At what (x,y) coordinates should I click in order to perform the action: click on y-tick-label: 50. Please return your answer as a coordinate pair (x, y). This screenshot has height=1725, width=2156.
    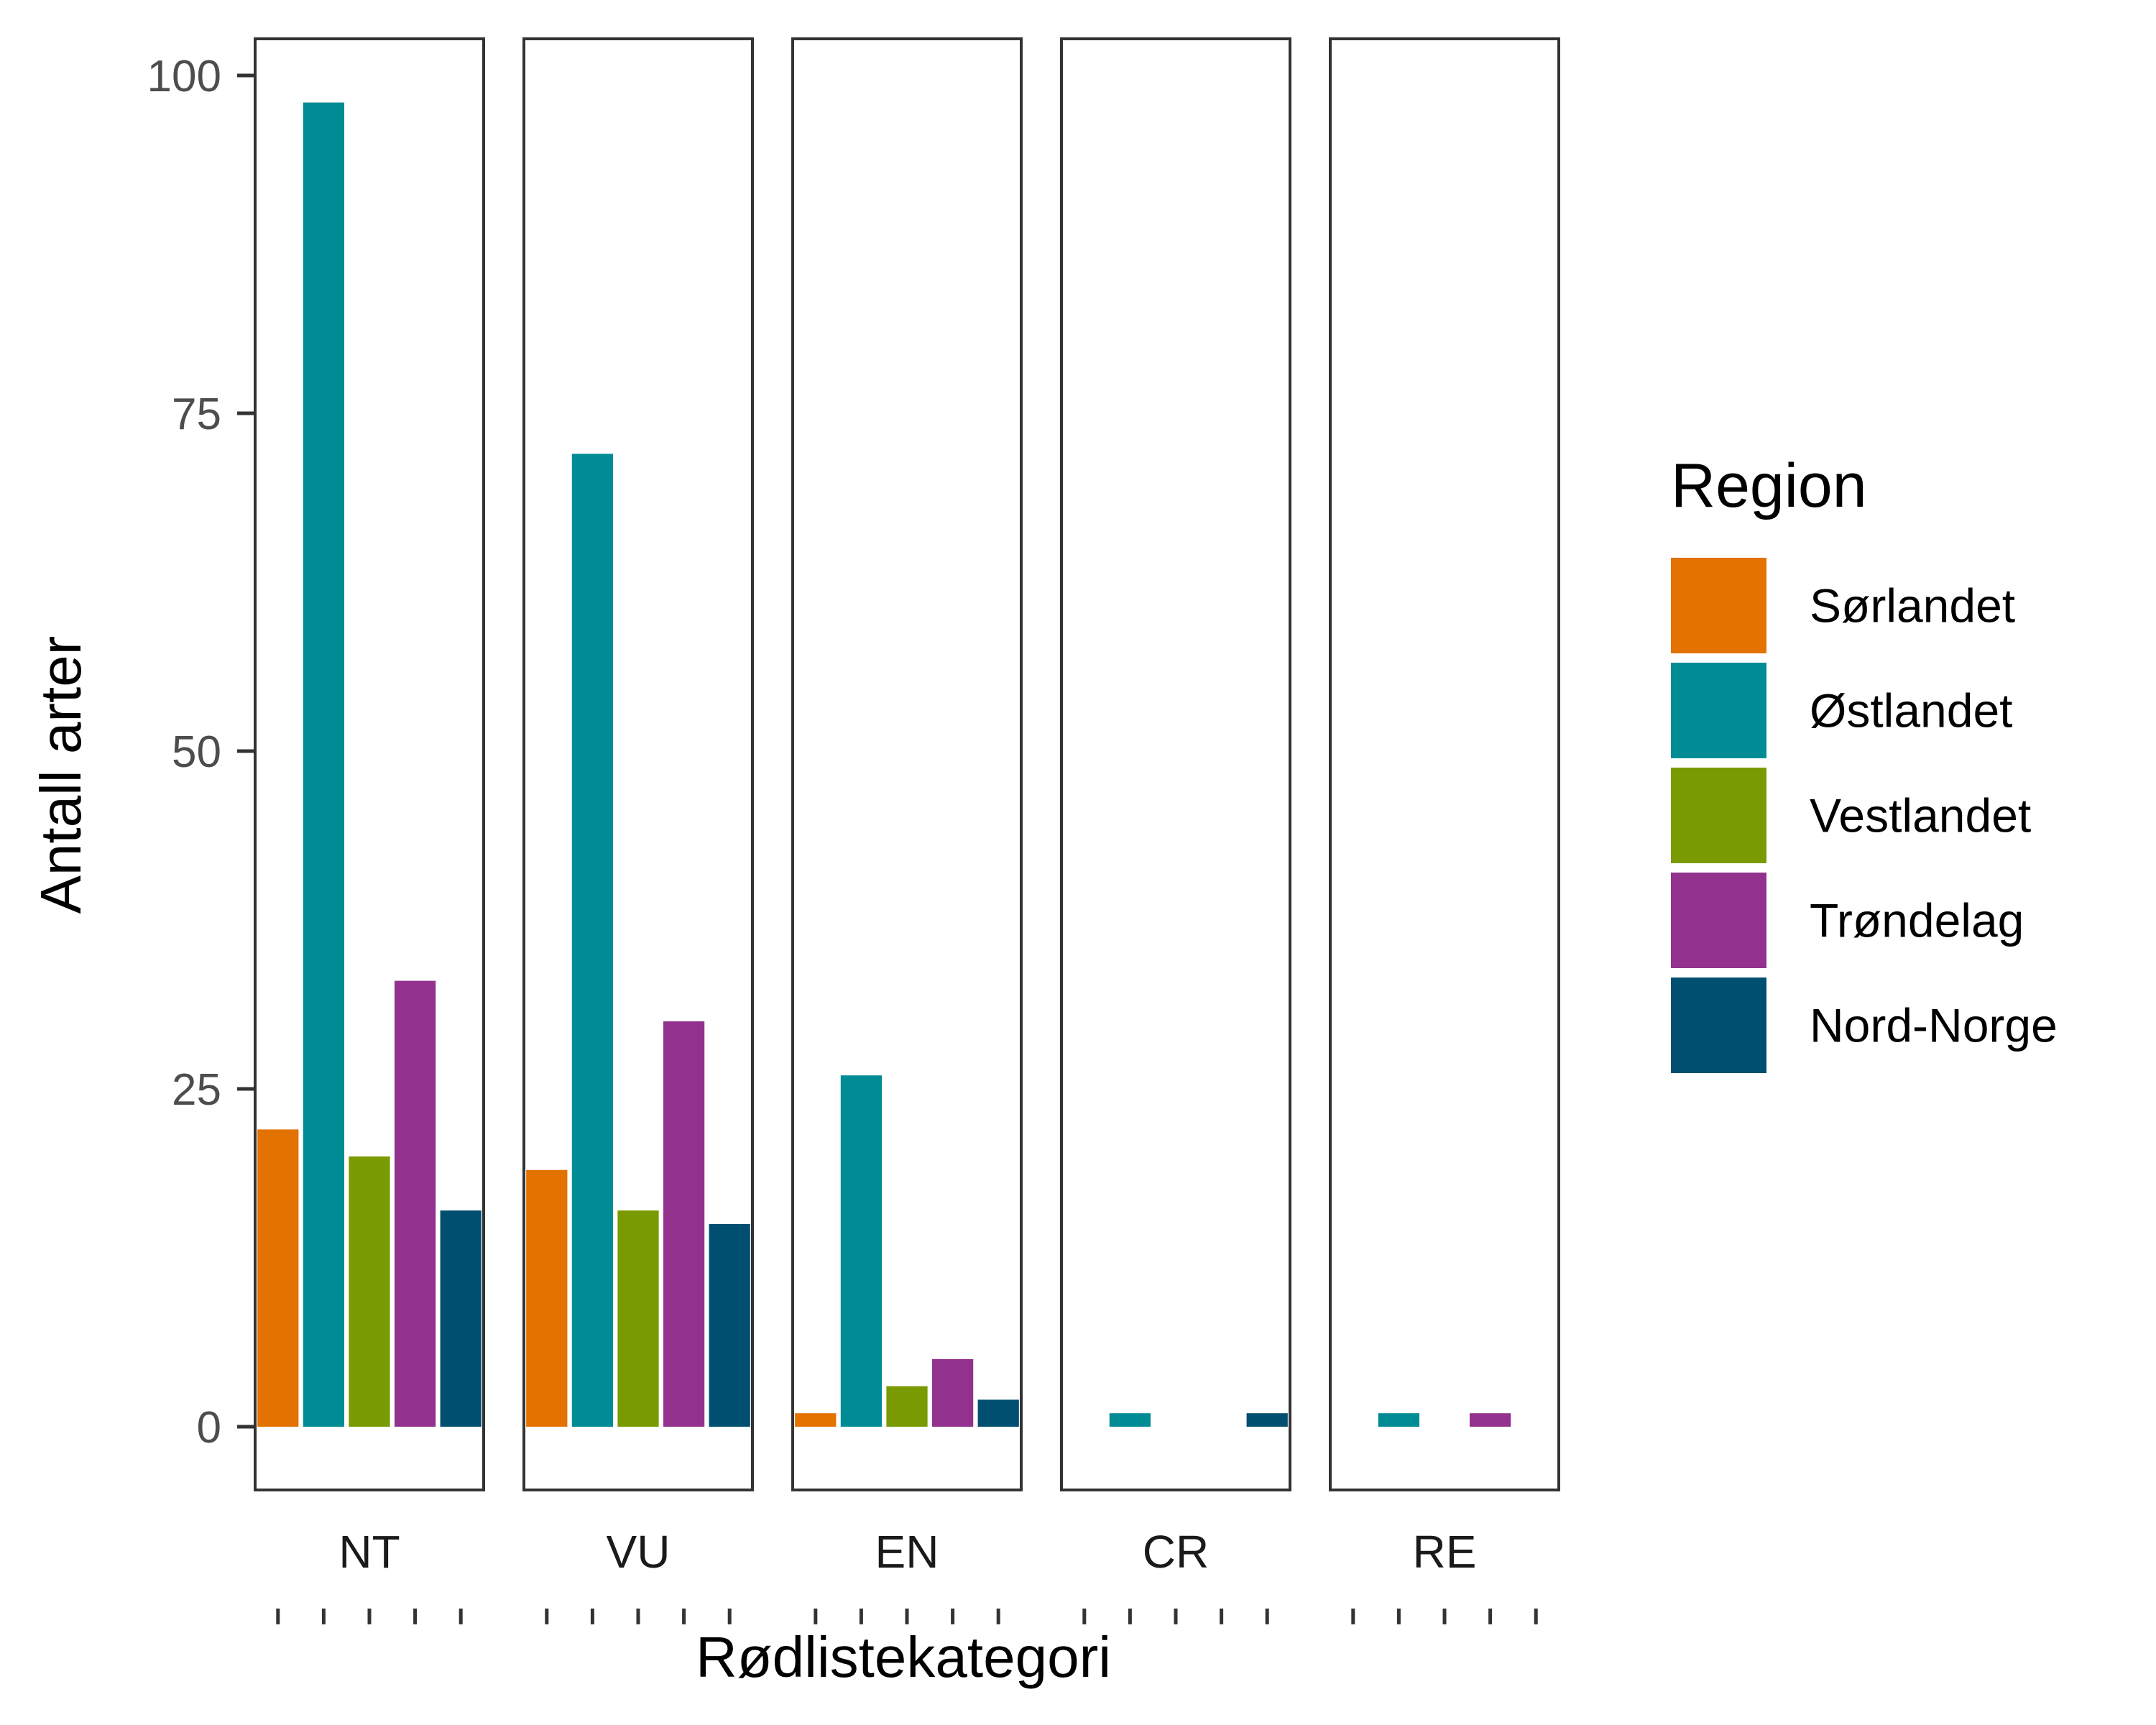
    Looking at the image, I should click on (196, 752).